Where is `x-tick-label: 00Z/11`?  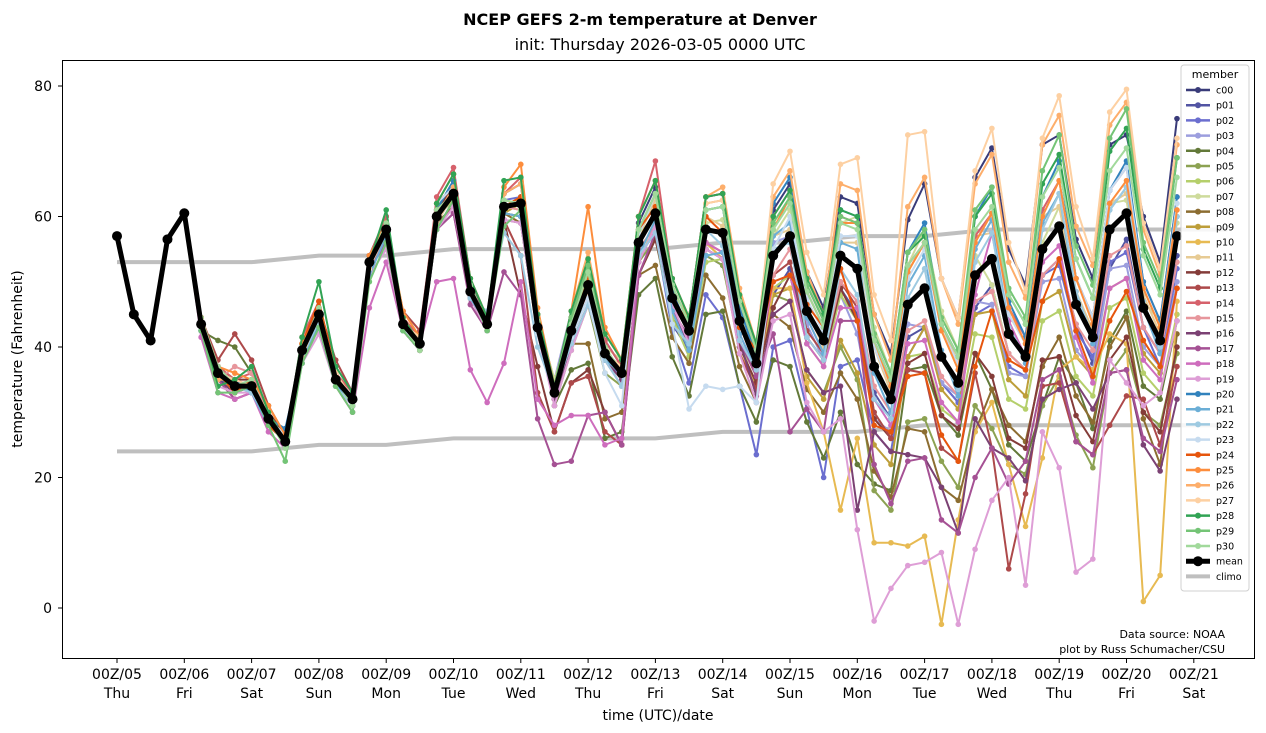
x-tick-label: 00Z/11 is located at coordinates (521, 675).